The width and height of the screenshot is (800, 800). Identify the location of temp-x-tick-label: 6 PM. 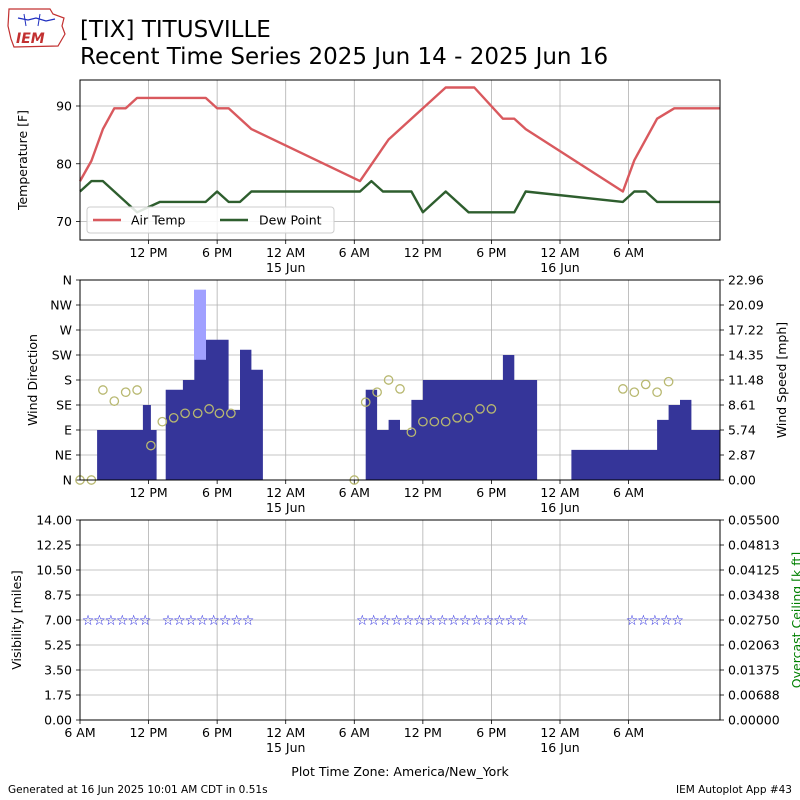
(491, 252).